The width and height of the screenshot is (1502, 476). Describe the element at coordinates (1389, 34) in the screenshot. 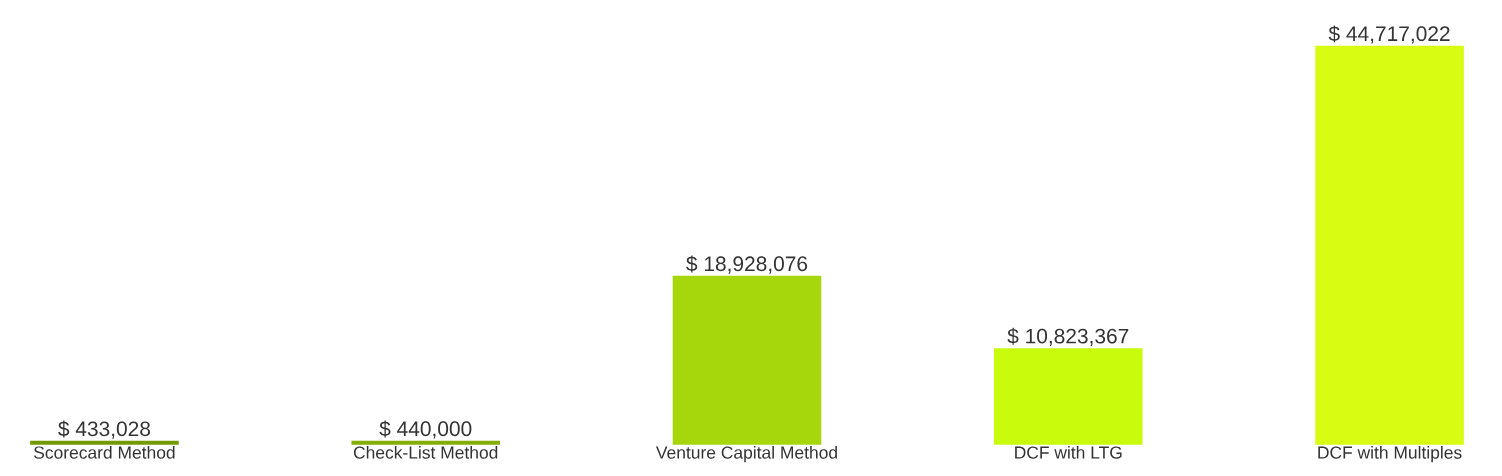

I see `data-label: $ 44,717,022` at that location.